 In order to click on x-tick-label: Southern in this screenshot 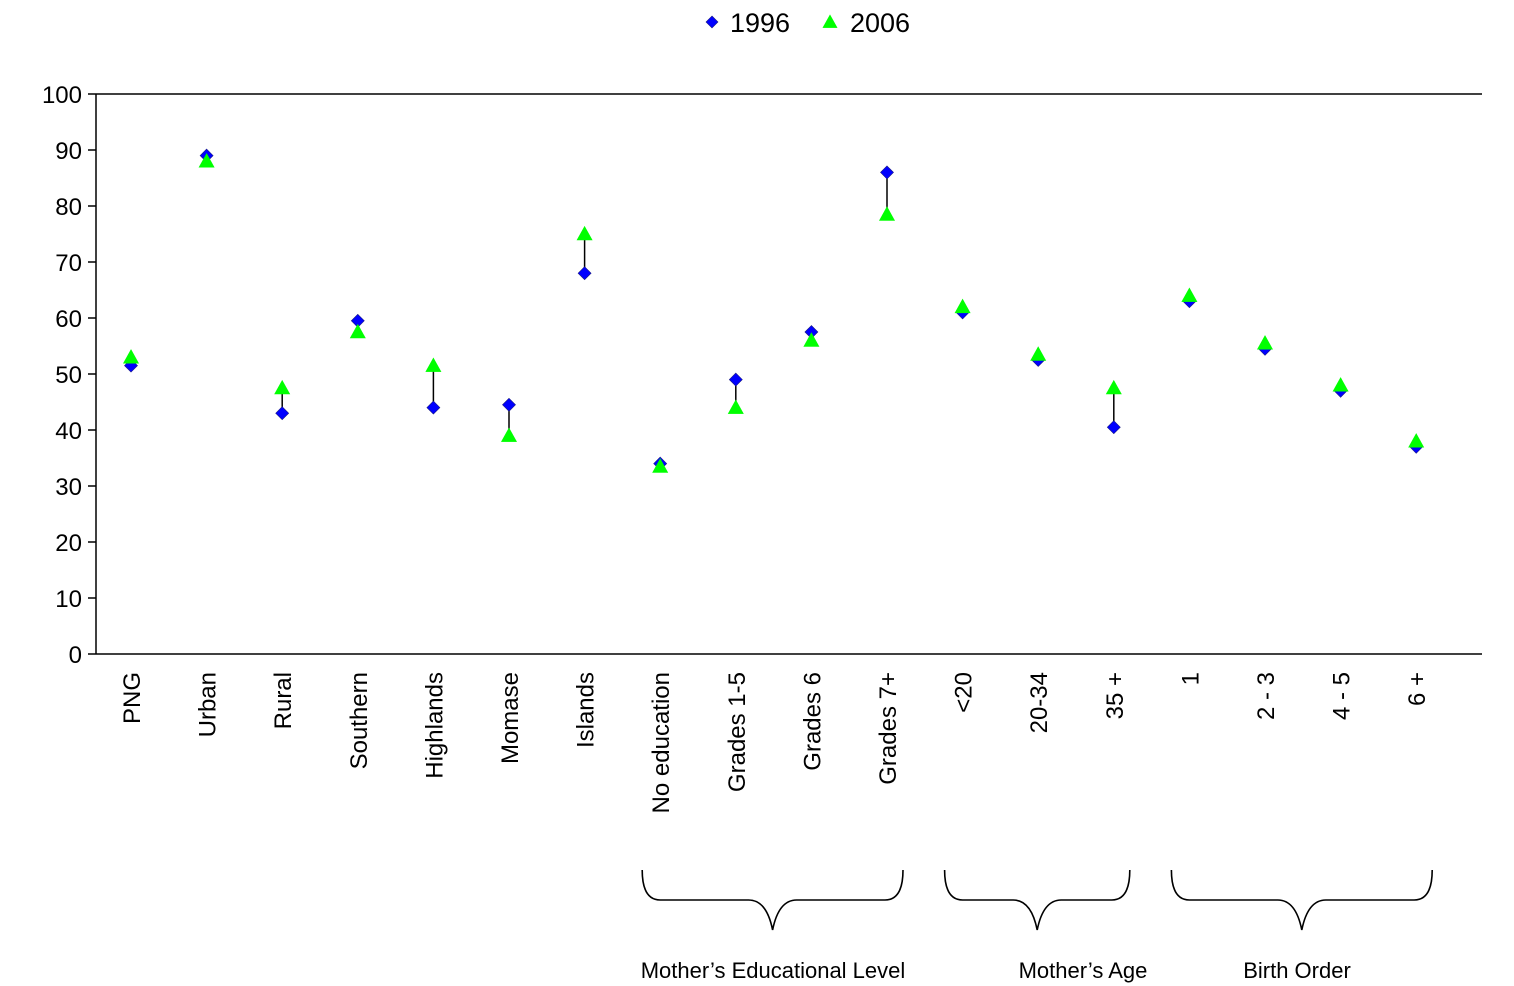, I will do `click(359, 720)`.